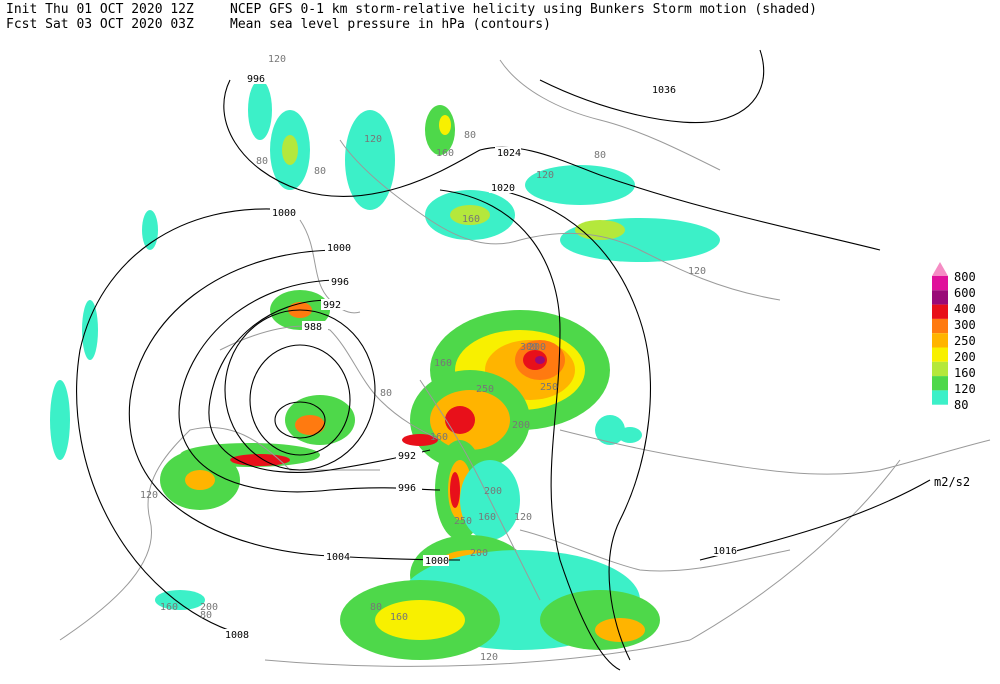 This screenshot has width=1000, height=684. What do you see at coordinates (954, 337) in the screenshot?
I see `legend: 800 600 400 300 250 200 160 120 80` at bounding box center [954, 337].